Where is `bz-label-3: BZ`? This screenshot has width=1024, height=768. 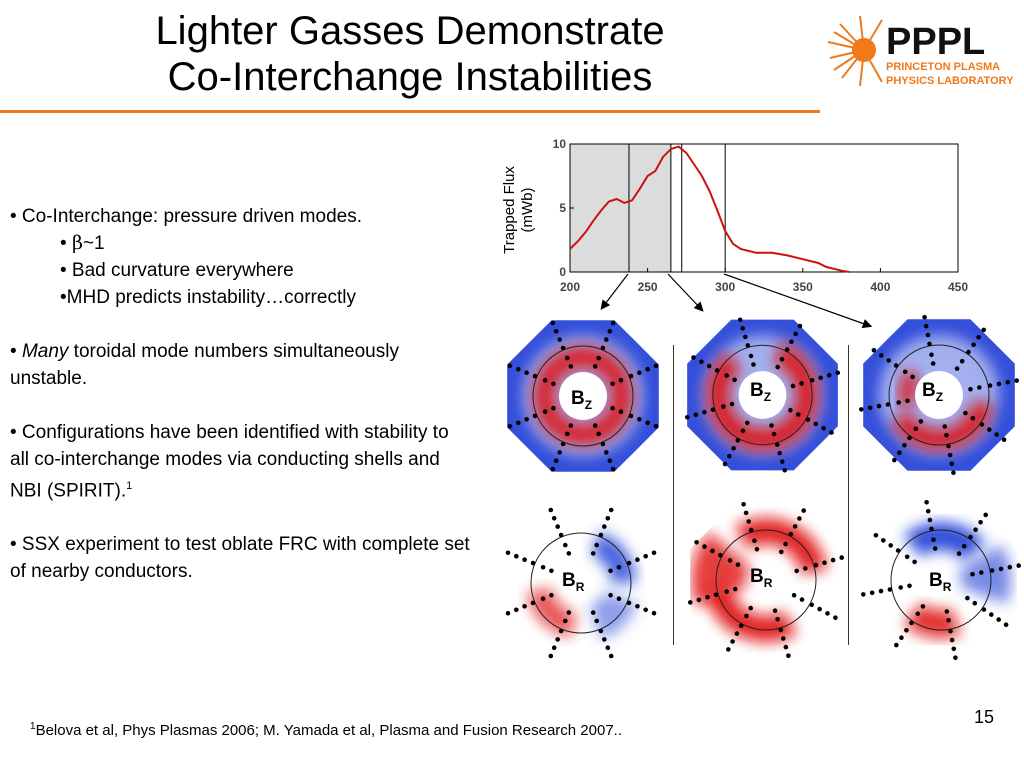
bz-label-3: BZ is located at coordinates (932, 392).